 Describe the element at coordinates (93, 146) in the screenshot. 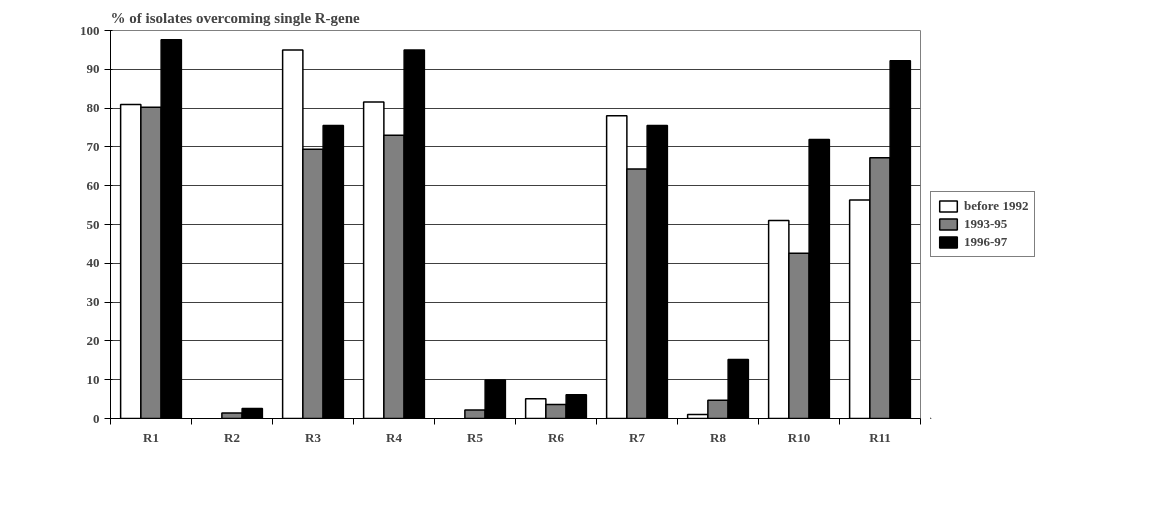

I see `y-tick-label: 70` at that location.